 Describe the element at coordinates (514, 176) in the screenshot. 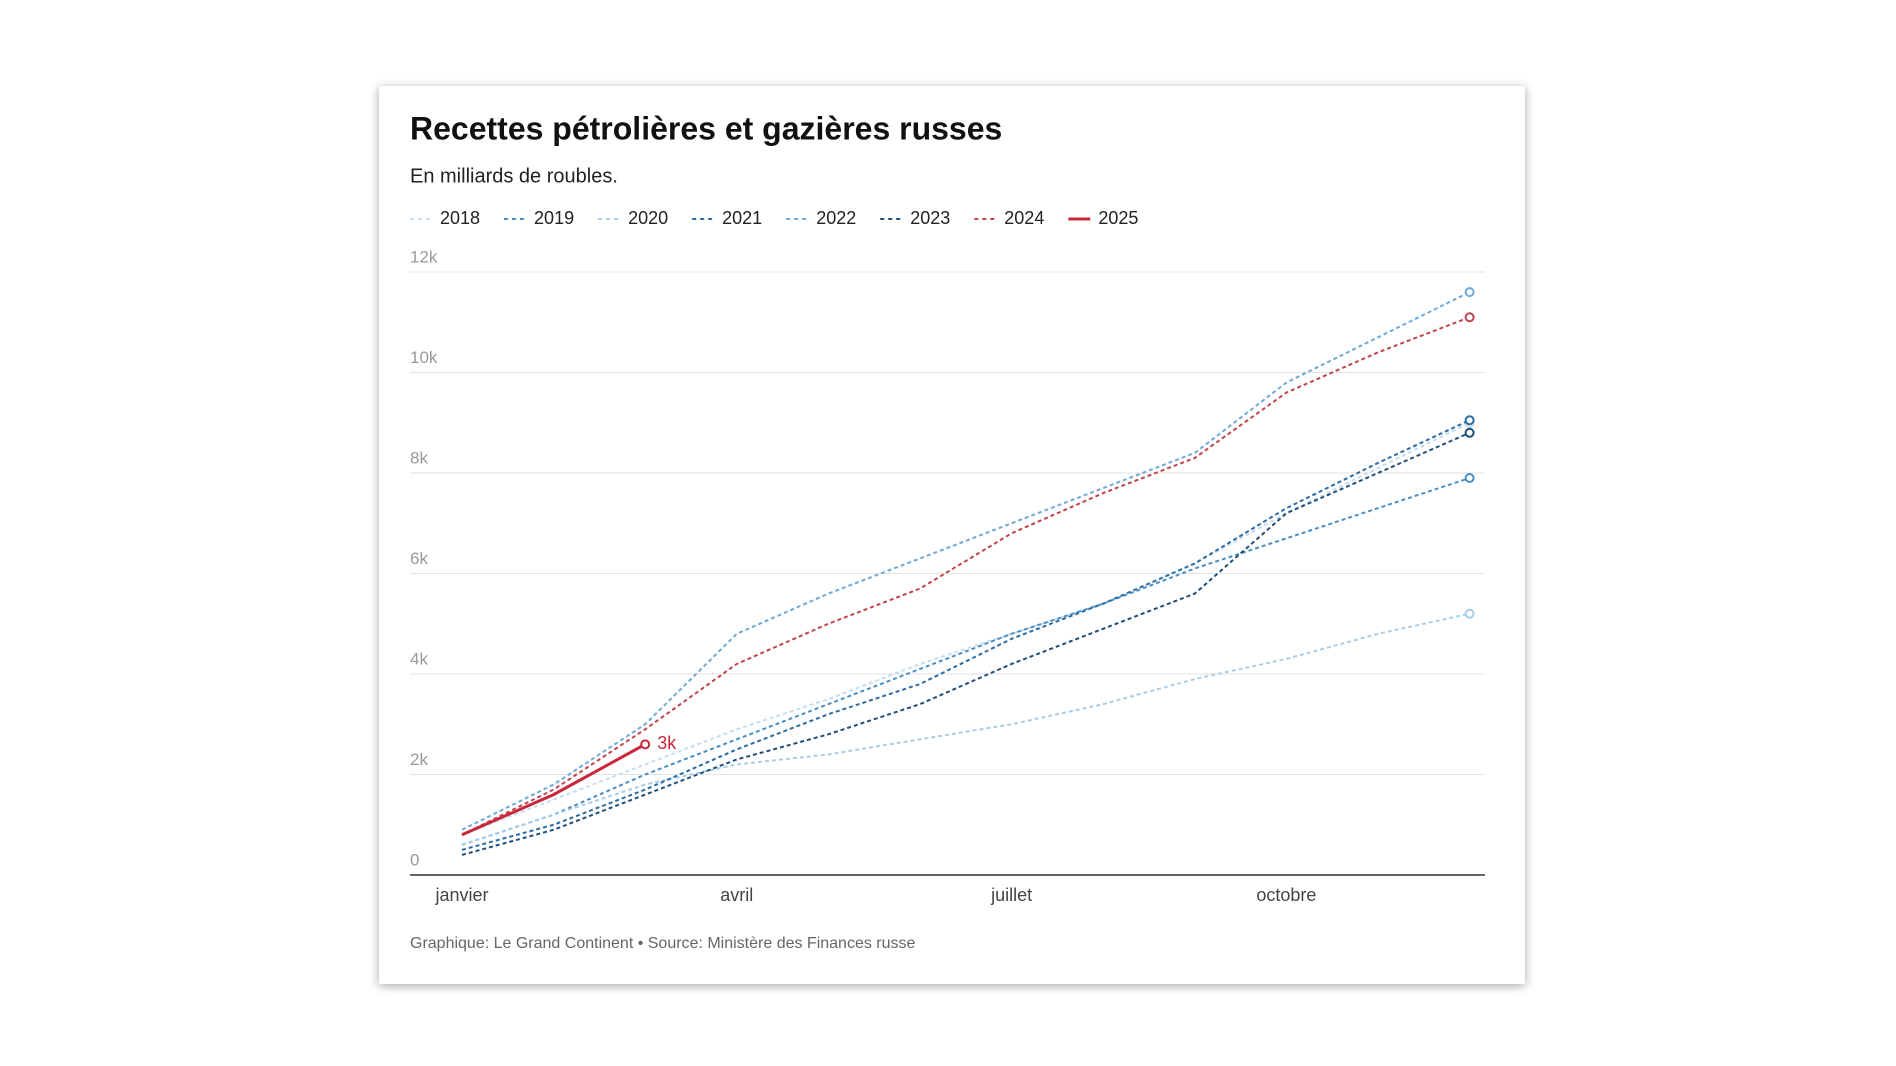

I see `chart-subtitle: En milliards de roubles.` at that location.